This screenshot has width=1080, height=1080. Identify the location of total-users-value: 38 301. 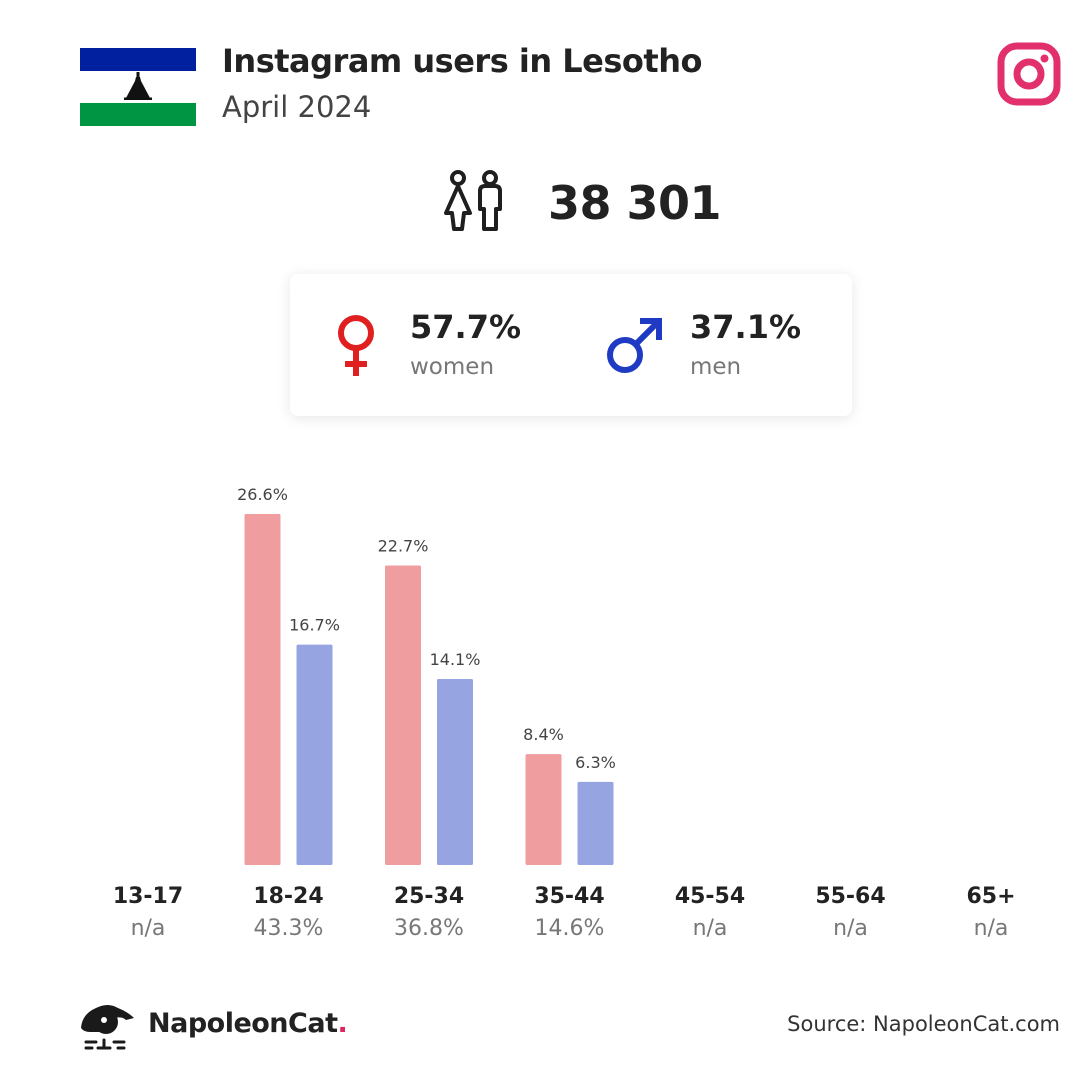
(635, 203).